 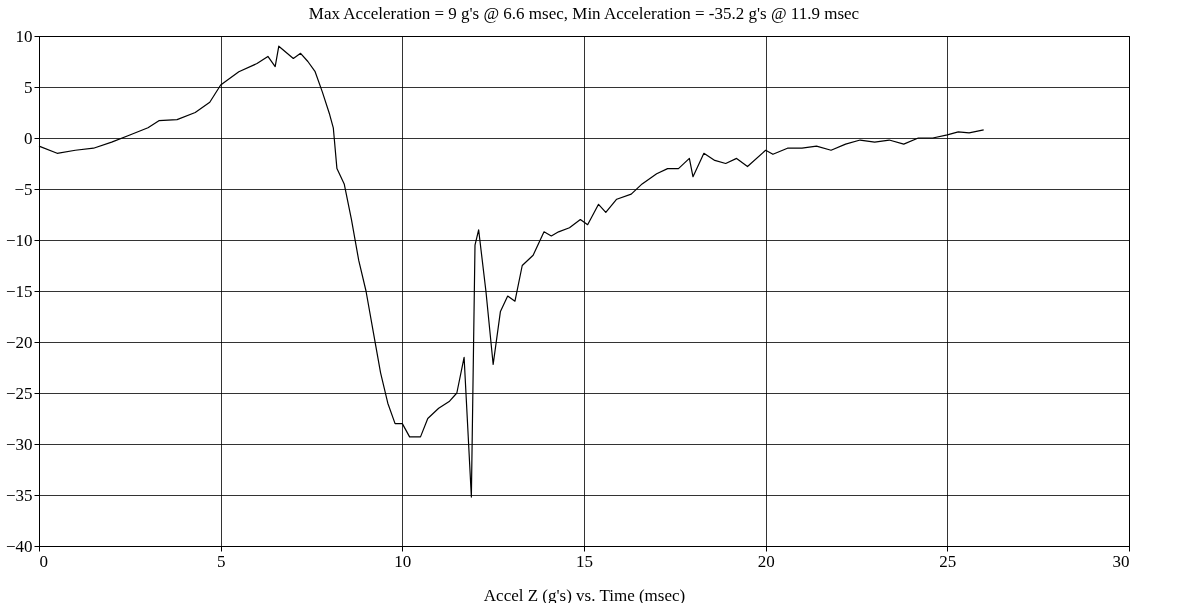 What do you see at coordinates (19, 444) in the screenshot?
I see `y-tick-label: −30` at bounding box center [19, 444].